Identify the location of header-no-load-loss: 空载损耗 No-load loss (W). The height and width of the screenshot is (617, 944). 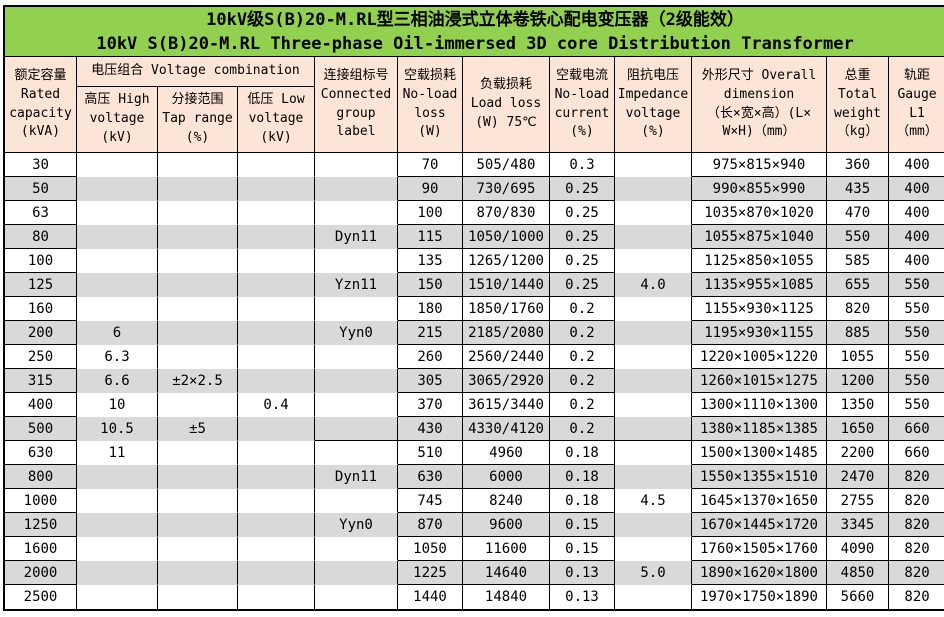
(430, 105).